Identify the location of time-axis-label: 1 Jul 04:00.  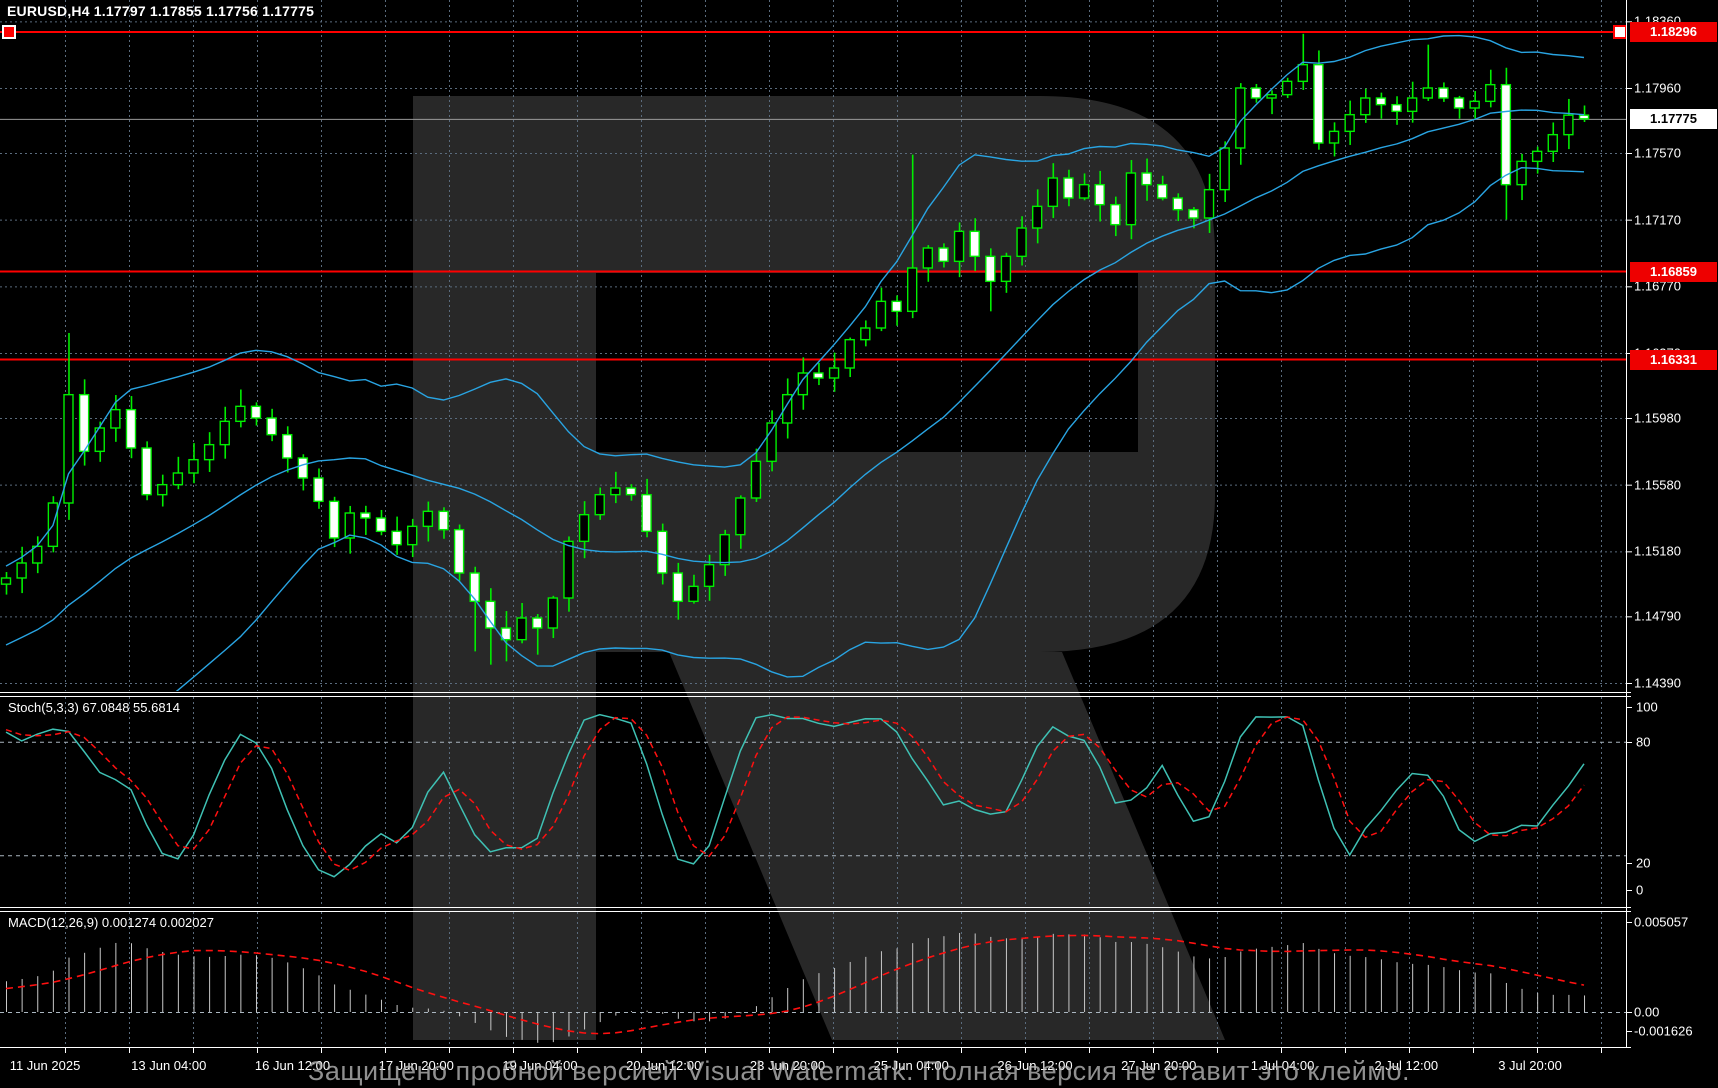
(1282, 1065).